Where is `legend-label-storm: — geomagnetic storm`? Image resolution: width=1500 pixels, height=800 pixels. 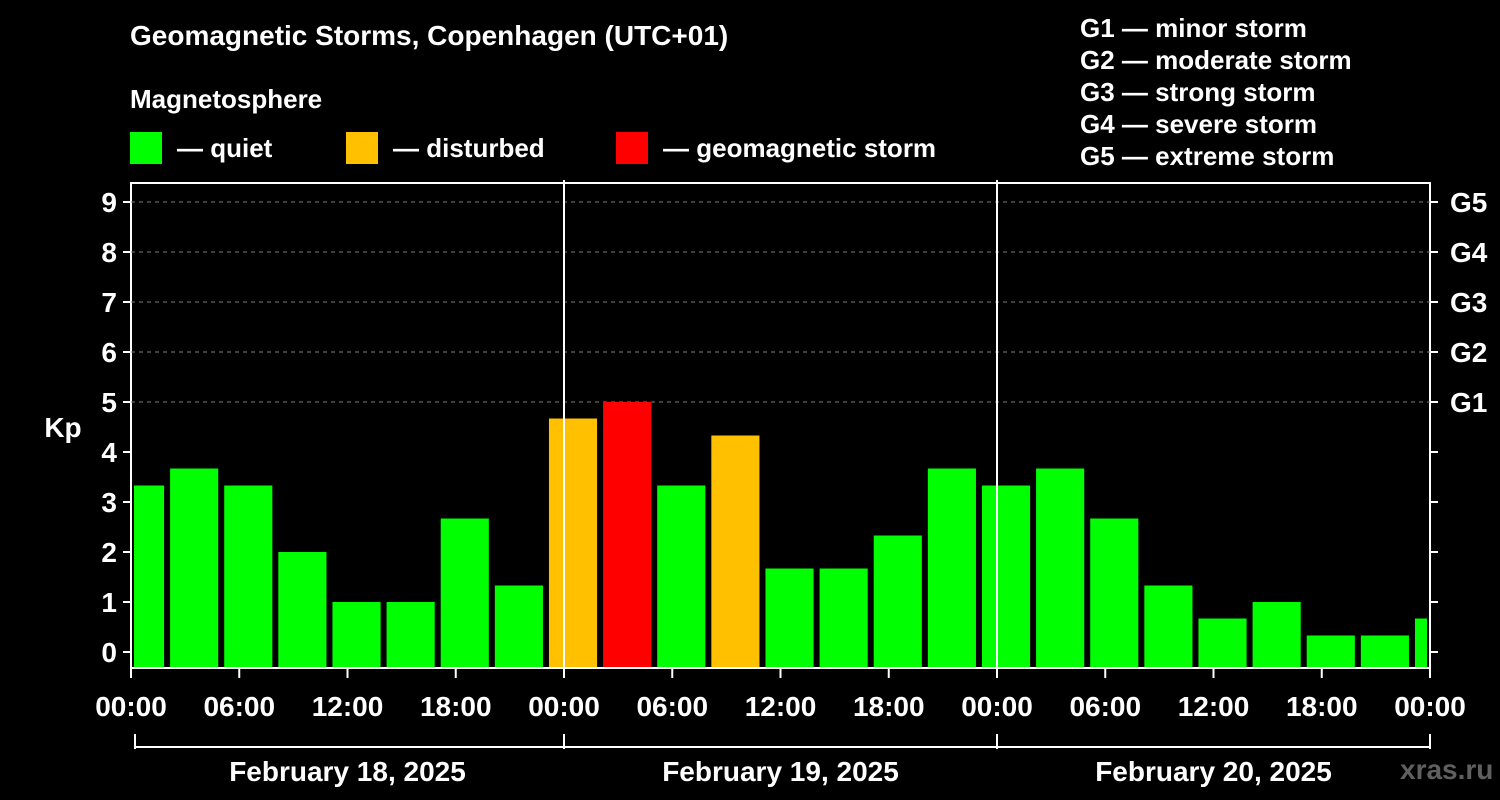
legend-label-storm: — geomagnetic storm is located at coordinates (800, 147).